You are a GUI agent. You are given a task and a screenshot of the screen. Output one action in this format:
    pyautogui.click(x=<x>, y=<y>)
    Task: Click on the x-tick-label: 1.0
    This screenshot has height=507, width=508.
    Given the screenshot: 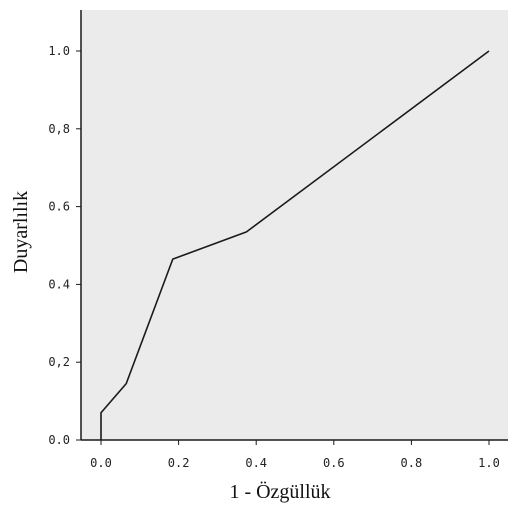 What is the action you would take?
    pyautogui.click(x=489, y=463)
    